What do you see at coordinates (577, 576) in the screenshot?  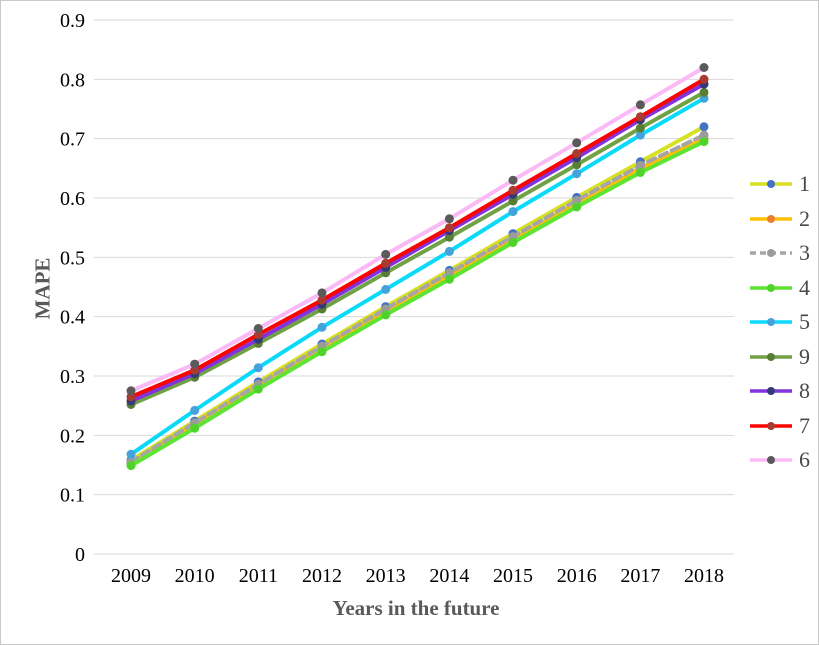 I see `x-tick-label: 2016` at bounding box center [577, 576].